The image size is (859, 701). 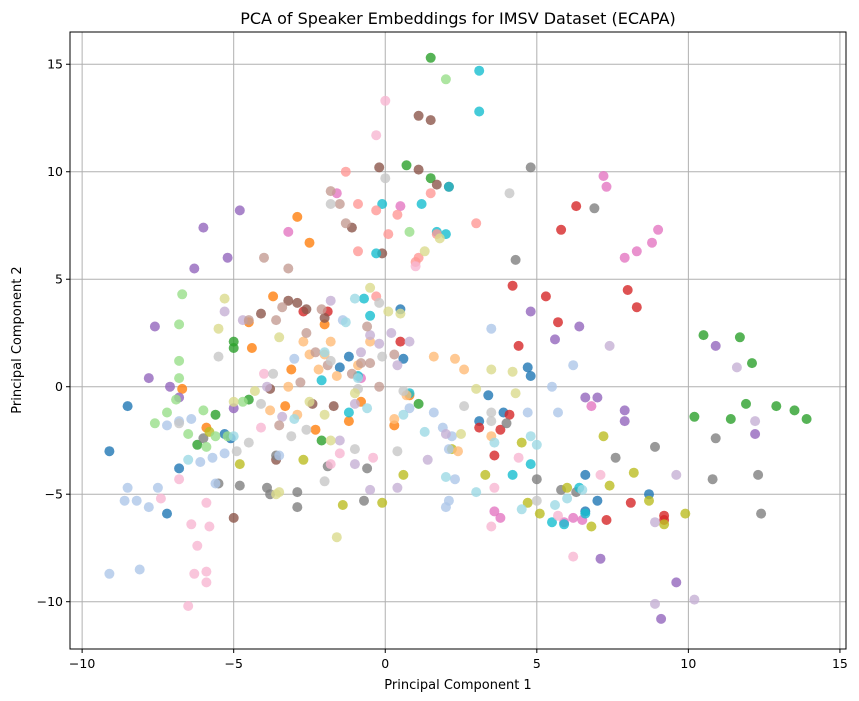 I want to click on y-tick-label: 0, so click(x=59, y=386).